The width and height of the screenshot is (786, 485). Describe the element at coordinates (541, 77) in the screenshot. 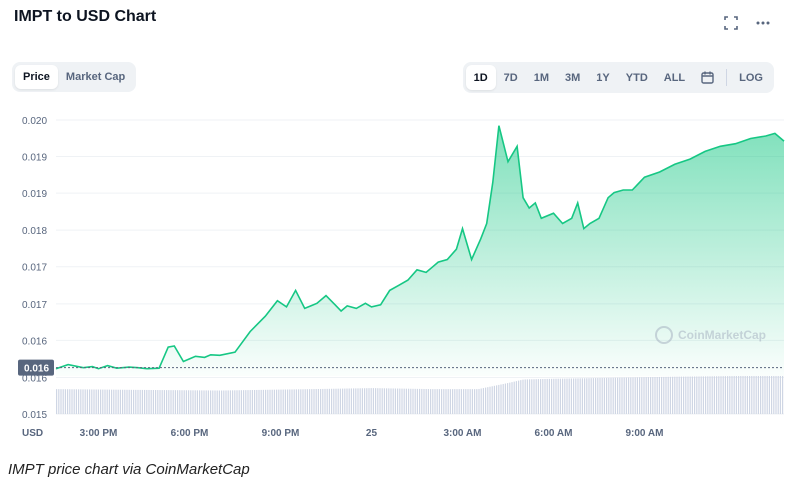

I see `tab-range-1m: 1M` at that location.